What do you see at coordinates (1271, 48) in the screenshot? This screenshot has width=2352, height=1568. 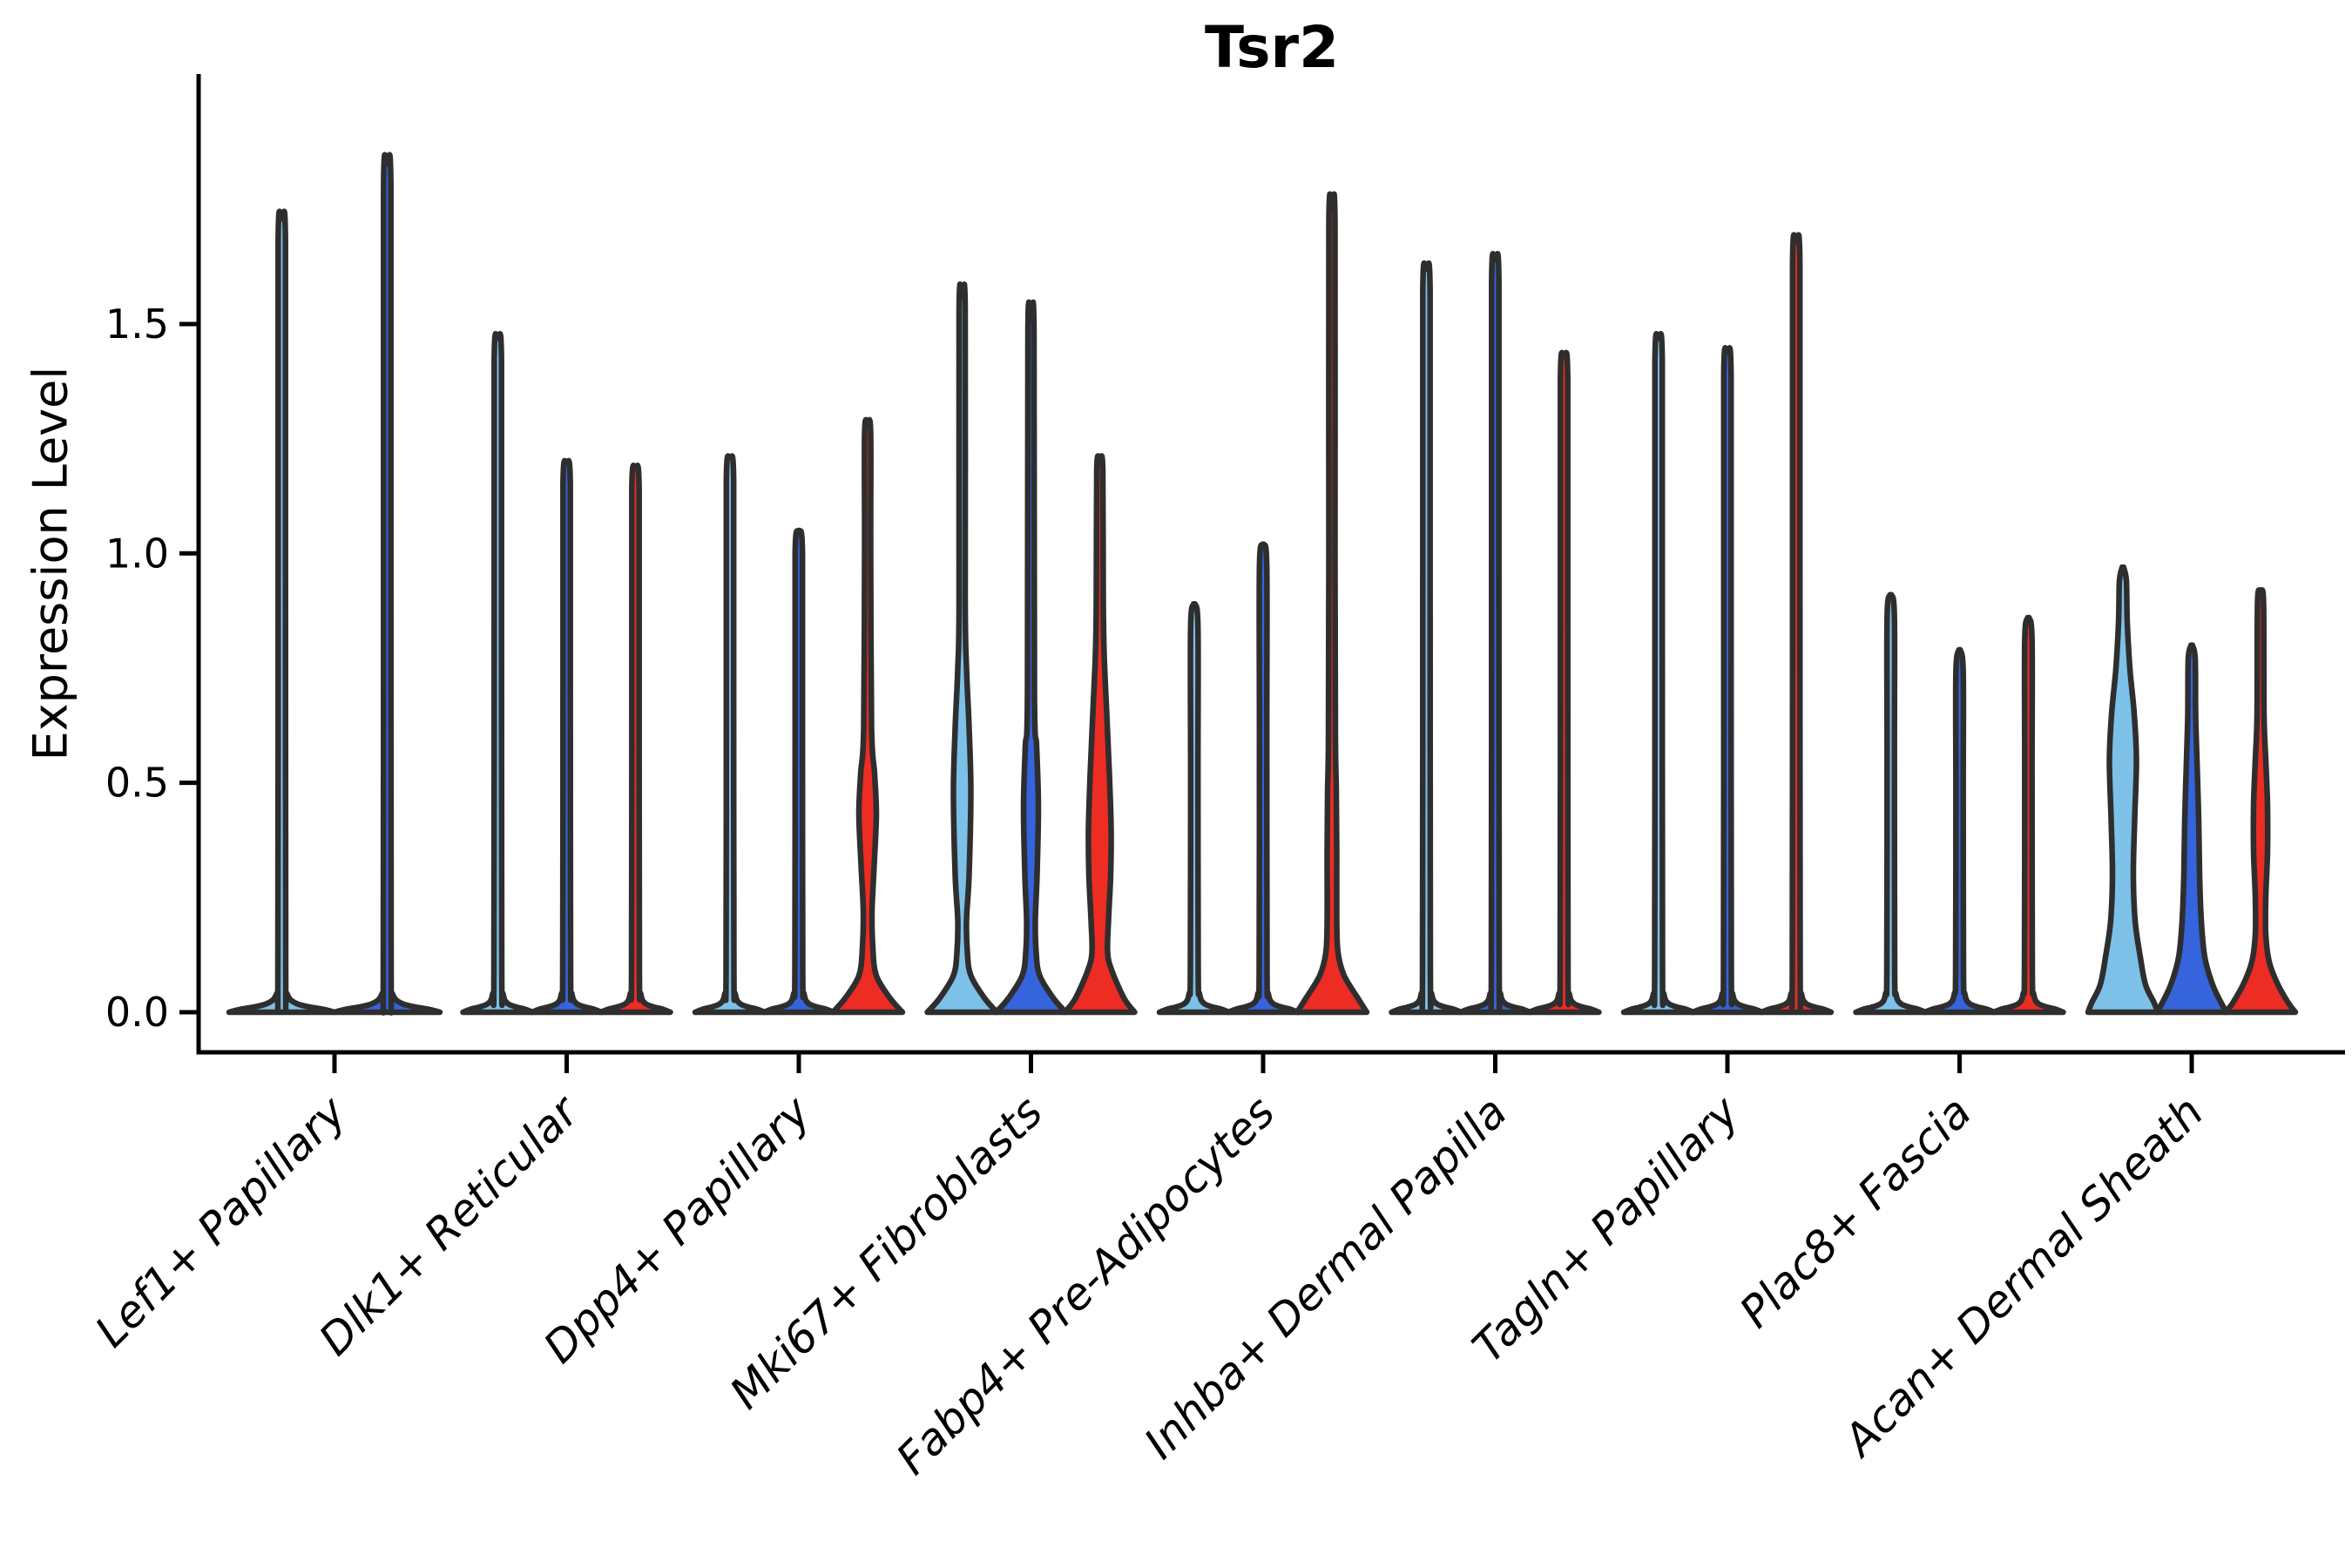 I see `chart-title: Tsr2` at bounding box center [1271, 48].